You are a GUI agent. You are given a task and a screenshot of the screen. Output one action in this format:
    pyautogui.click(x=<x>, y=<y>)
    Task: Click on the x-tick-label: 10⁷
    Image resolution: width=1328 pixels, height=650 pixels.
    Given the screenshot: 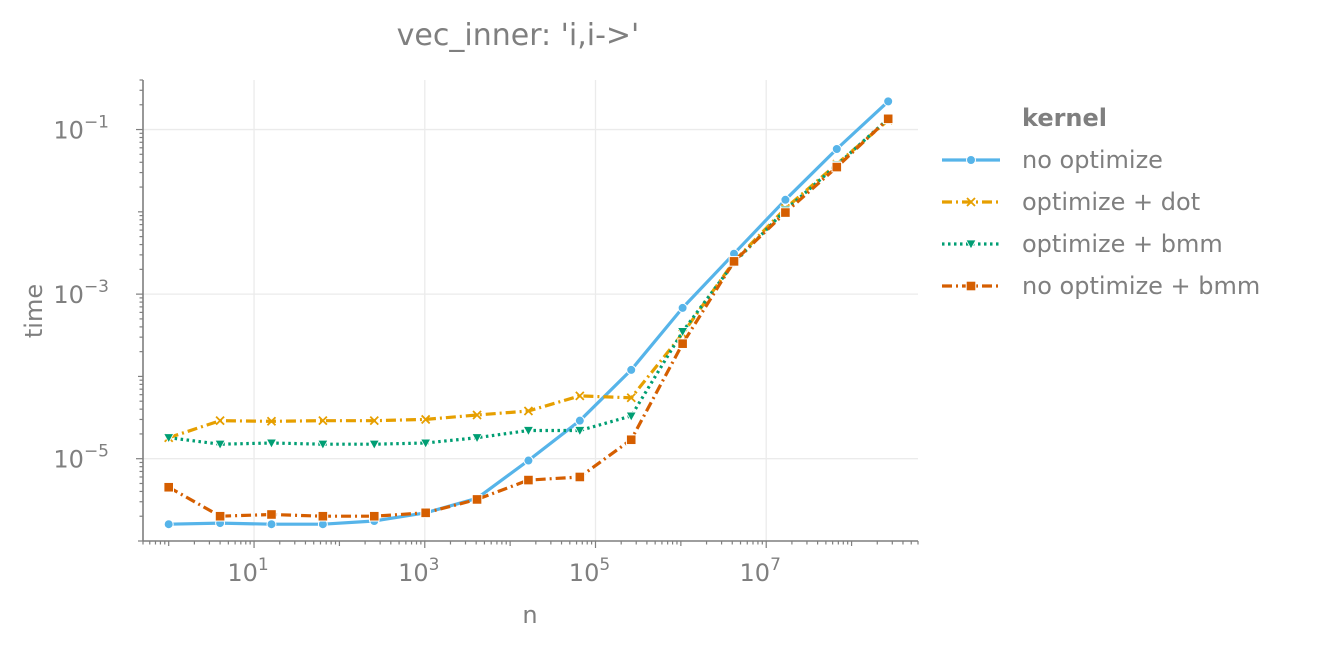 What is the action you would take?
    pyautogui.click(x=760, y=571)
    